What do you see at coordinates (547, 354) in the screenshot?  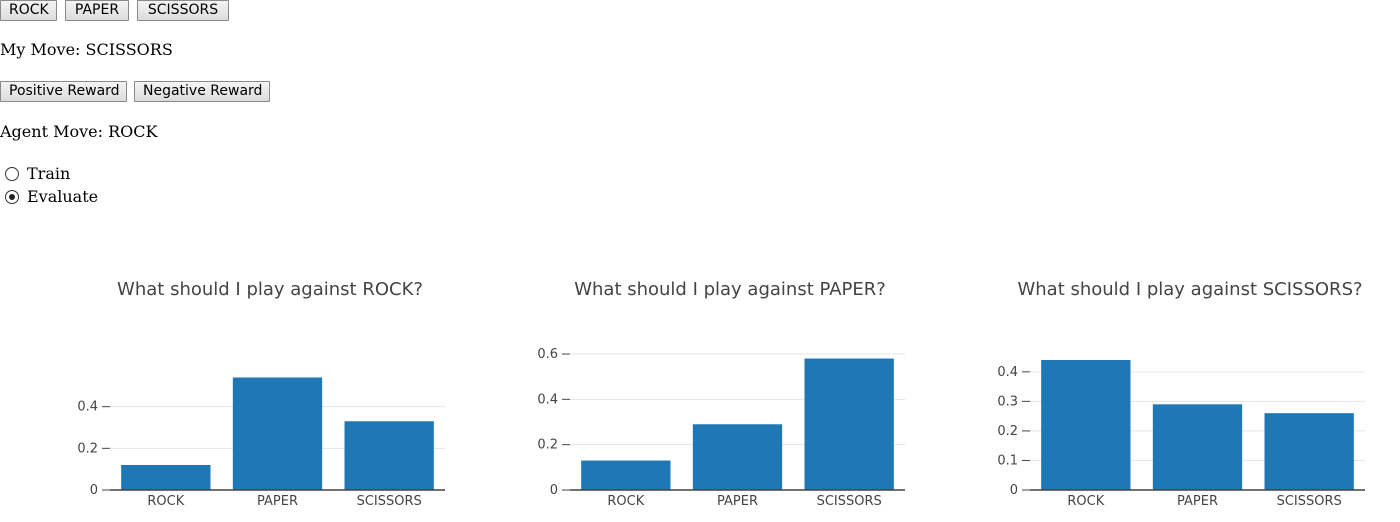 I see `y-tick-label: 0.6` at bounding box center [547, 354].